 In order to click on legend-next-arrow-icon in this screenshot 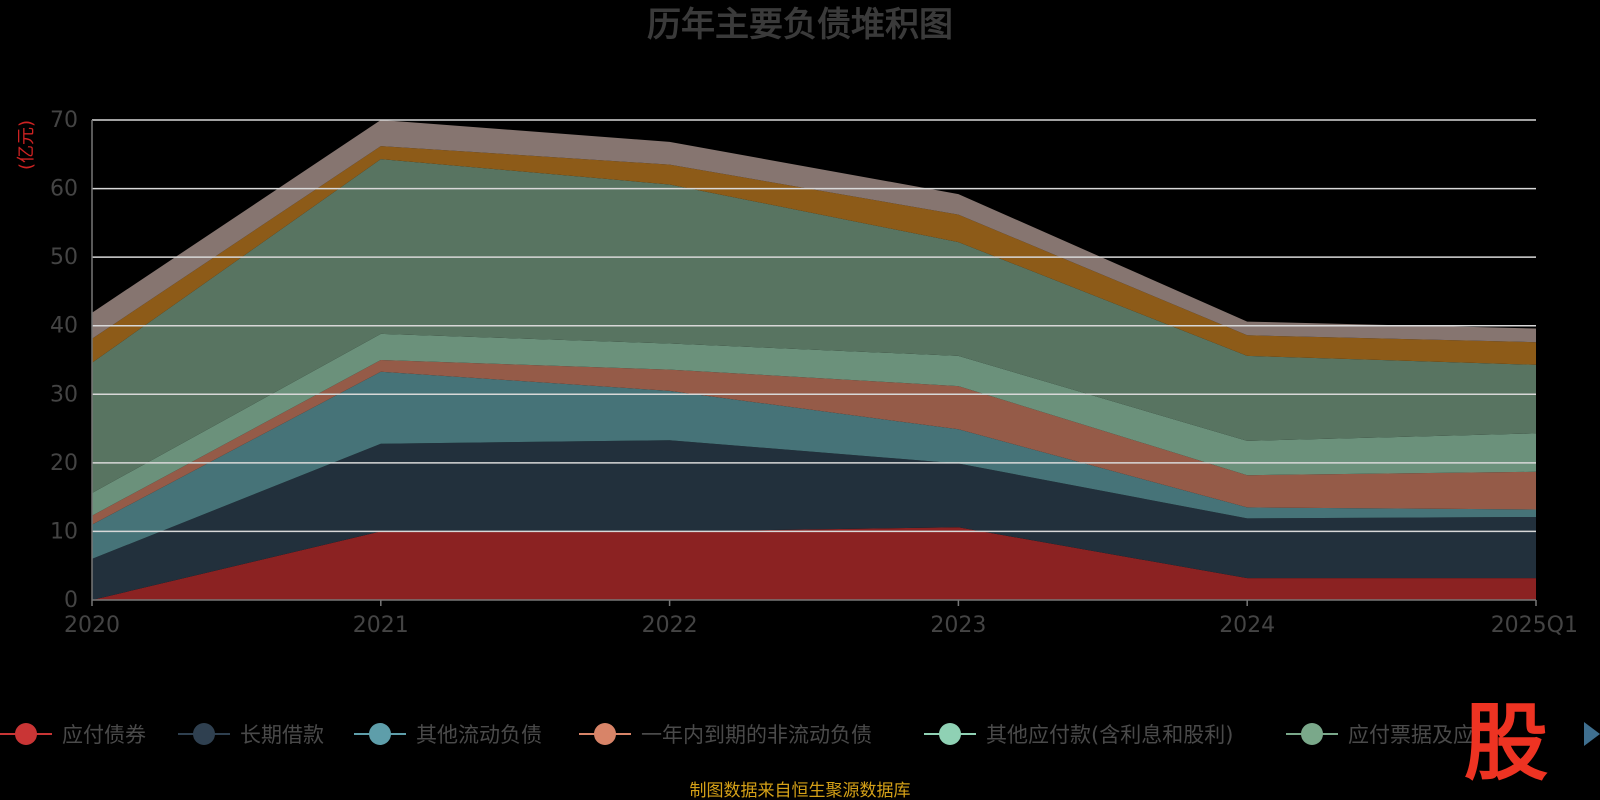, I will do `click(1592, 734)`.